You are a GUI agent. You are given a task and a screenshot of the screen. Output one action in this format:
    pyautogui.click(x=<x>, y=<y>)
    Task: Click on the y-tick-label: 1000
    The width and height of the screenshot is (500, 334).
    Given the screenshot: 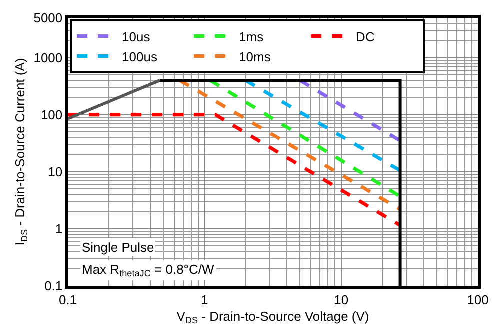 What is the action you would take?
    pyautogui.click(x=48, y=58)
    